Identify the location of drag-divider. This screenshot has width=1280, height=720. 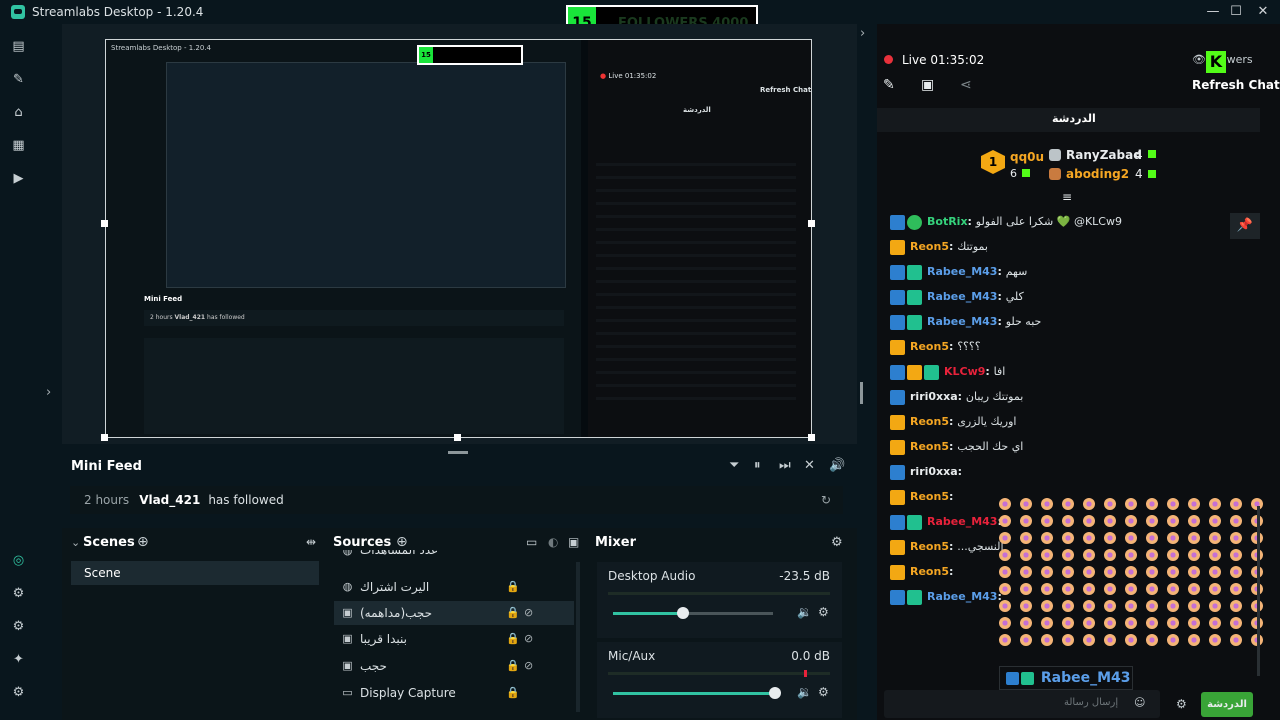
(458, 452).